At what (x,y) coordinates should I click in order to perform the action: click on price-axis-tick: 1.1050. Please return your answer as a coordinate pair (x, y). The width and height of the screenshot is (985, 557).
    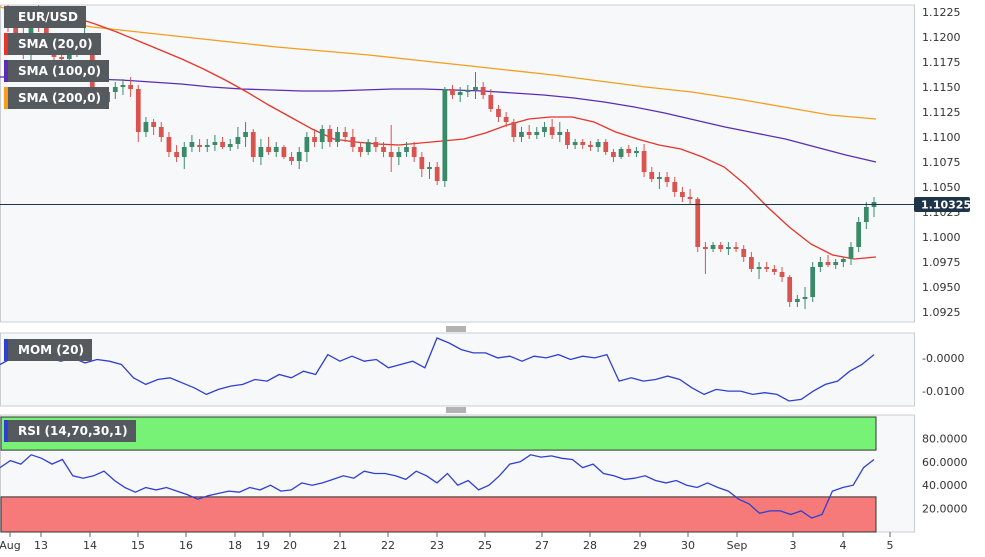
    Looking at the image, I should click on (941, 187).